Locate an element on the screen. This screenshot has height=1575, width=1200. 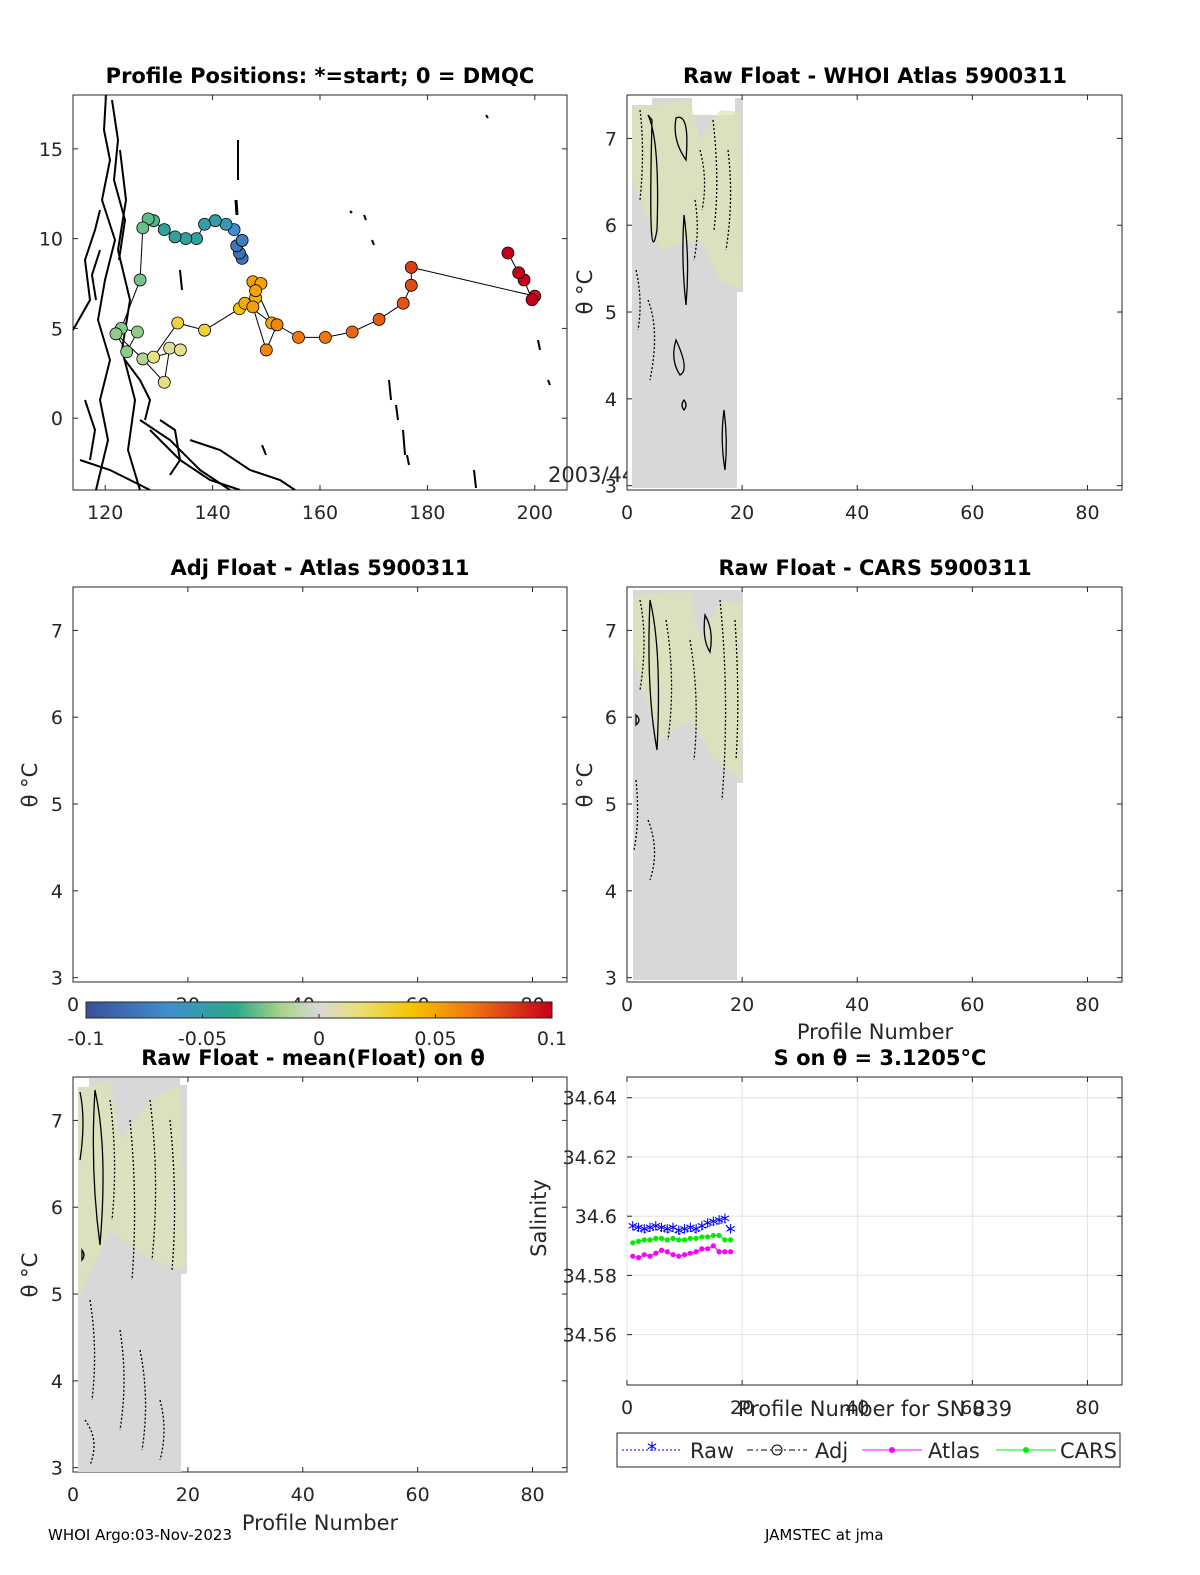
p4-title: Raw Float - CARS 5900311 is located at coordinates (874, 568).